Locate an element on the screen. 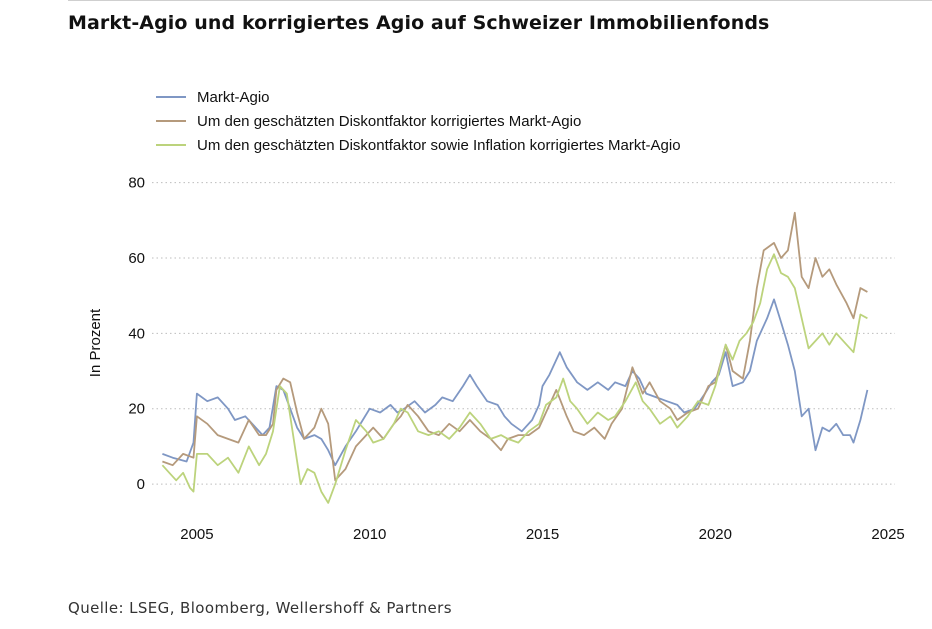 The image size is (932, 629). y-tick-label: 80 is located at coordinates (136, 183).